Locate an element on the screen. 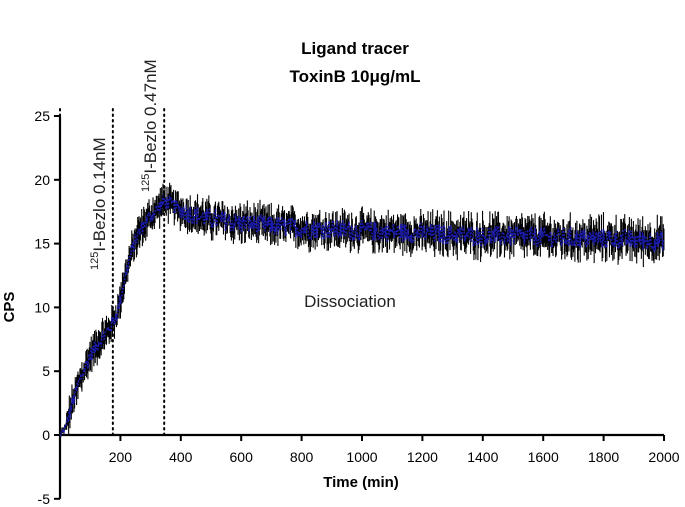  y-tick-label: 5 is located at coordinates (46, 371).